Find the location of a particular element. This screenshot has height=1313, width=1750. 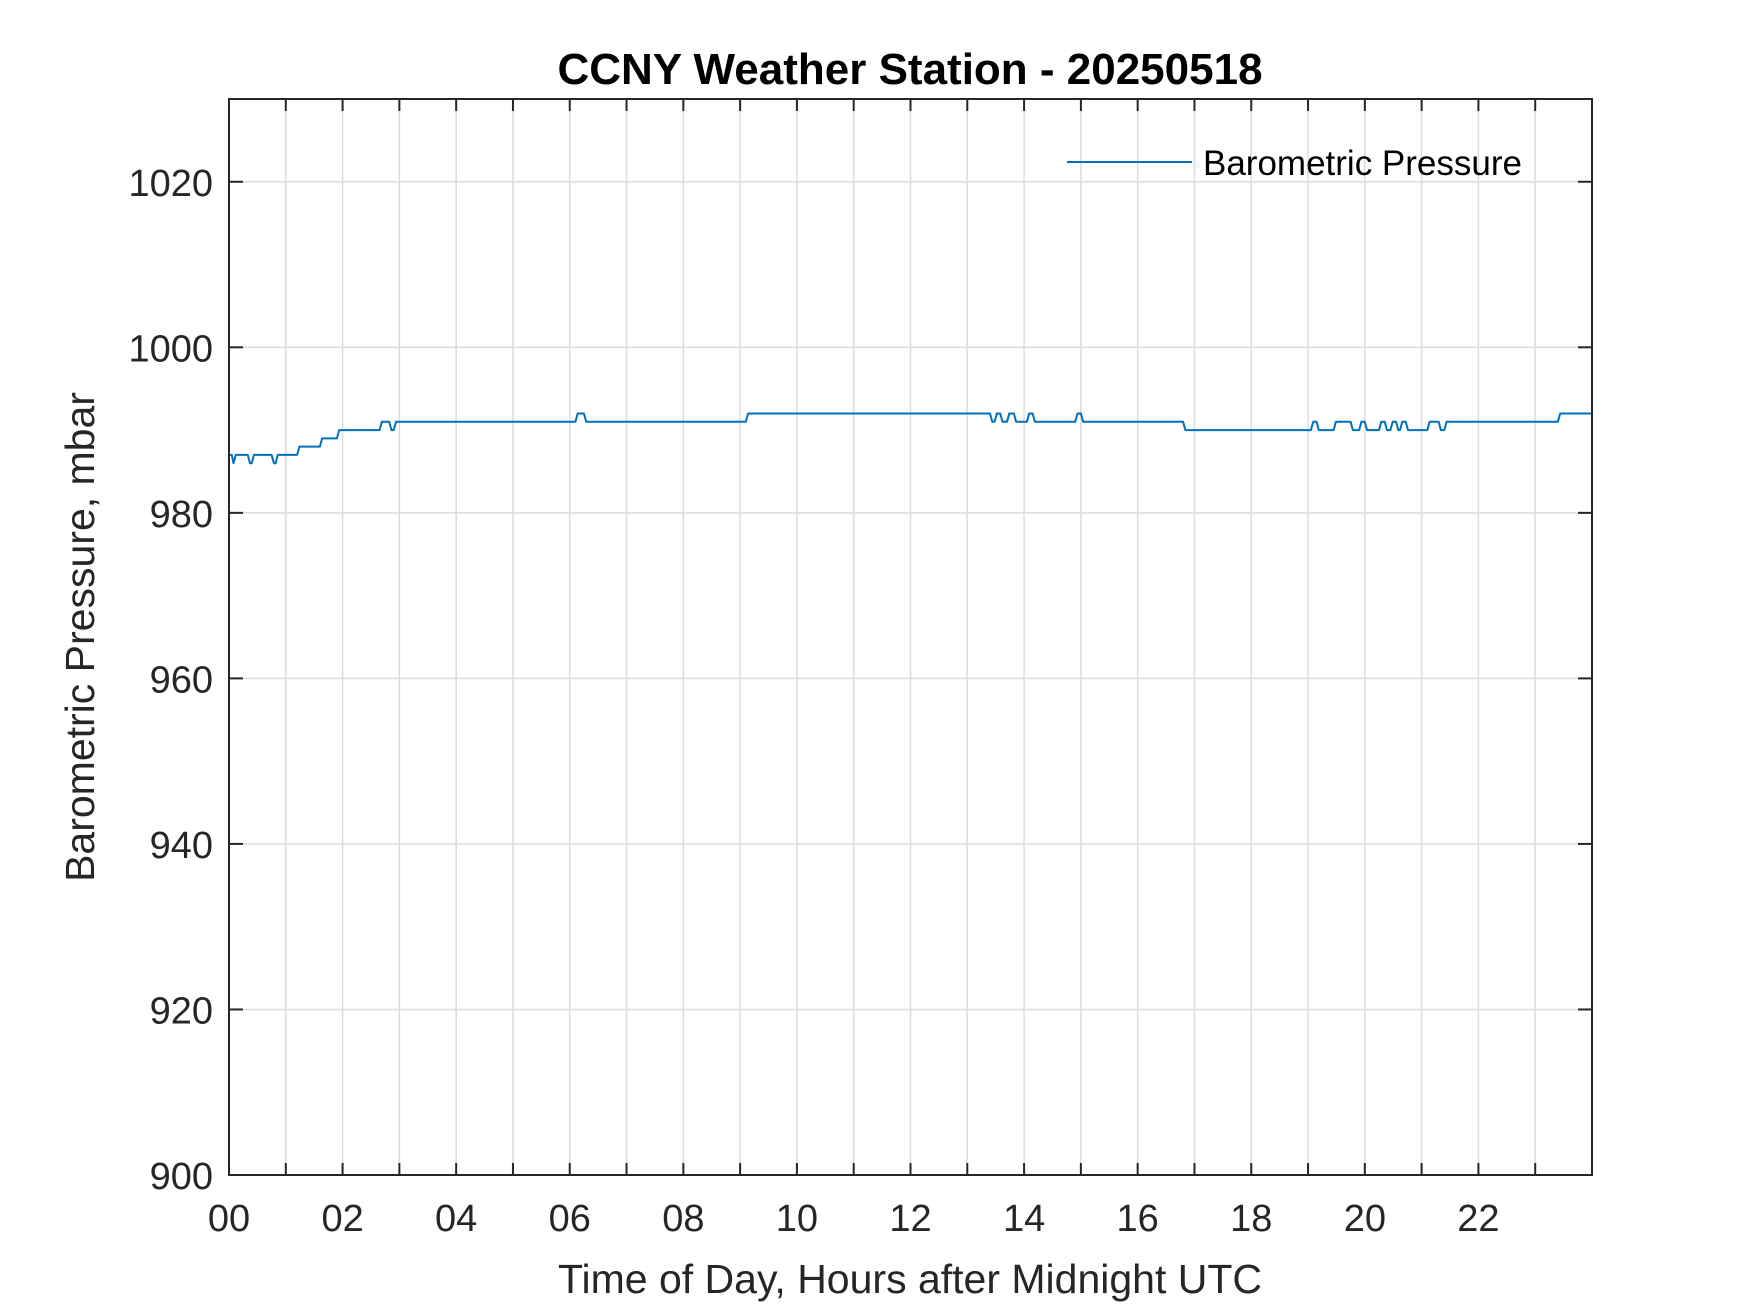

x-tick-label: 20 is located at coordinates (1365, 1219).